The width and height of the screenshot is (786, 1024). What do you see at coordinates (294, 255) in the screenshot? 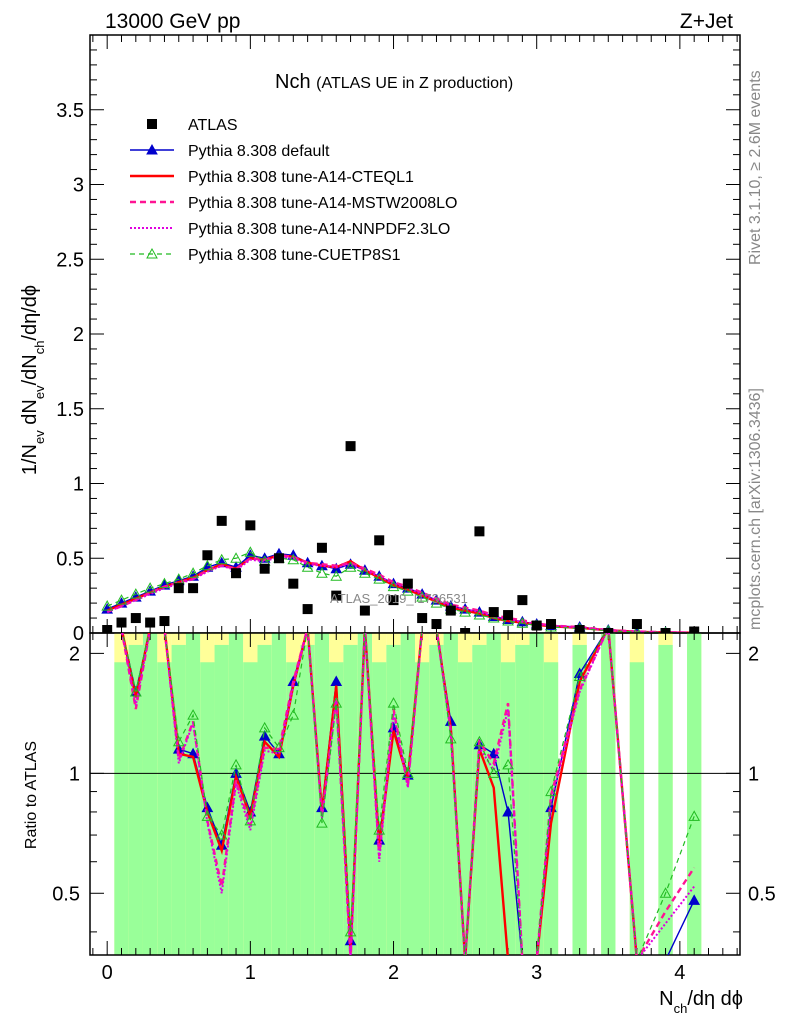
I see `legend-label-cuetp8s1: Pythia 8.308 tune-CUETP8S1` at bounding box center [294, 255].